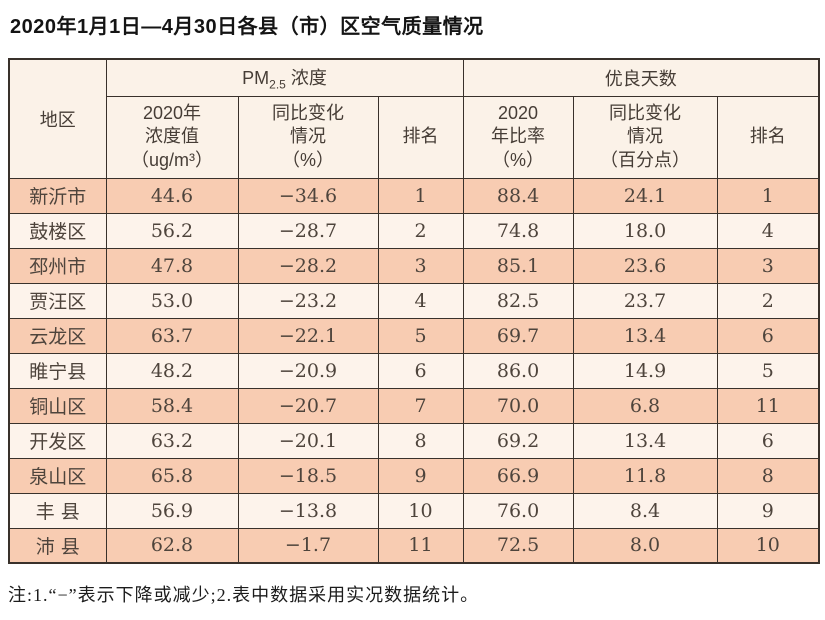 The image size is (825, 620). Describe the element at coordinates (518, 300) in the screenshot. I see `good-rate-cell: 82.5` at that location.